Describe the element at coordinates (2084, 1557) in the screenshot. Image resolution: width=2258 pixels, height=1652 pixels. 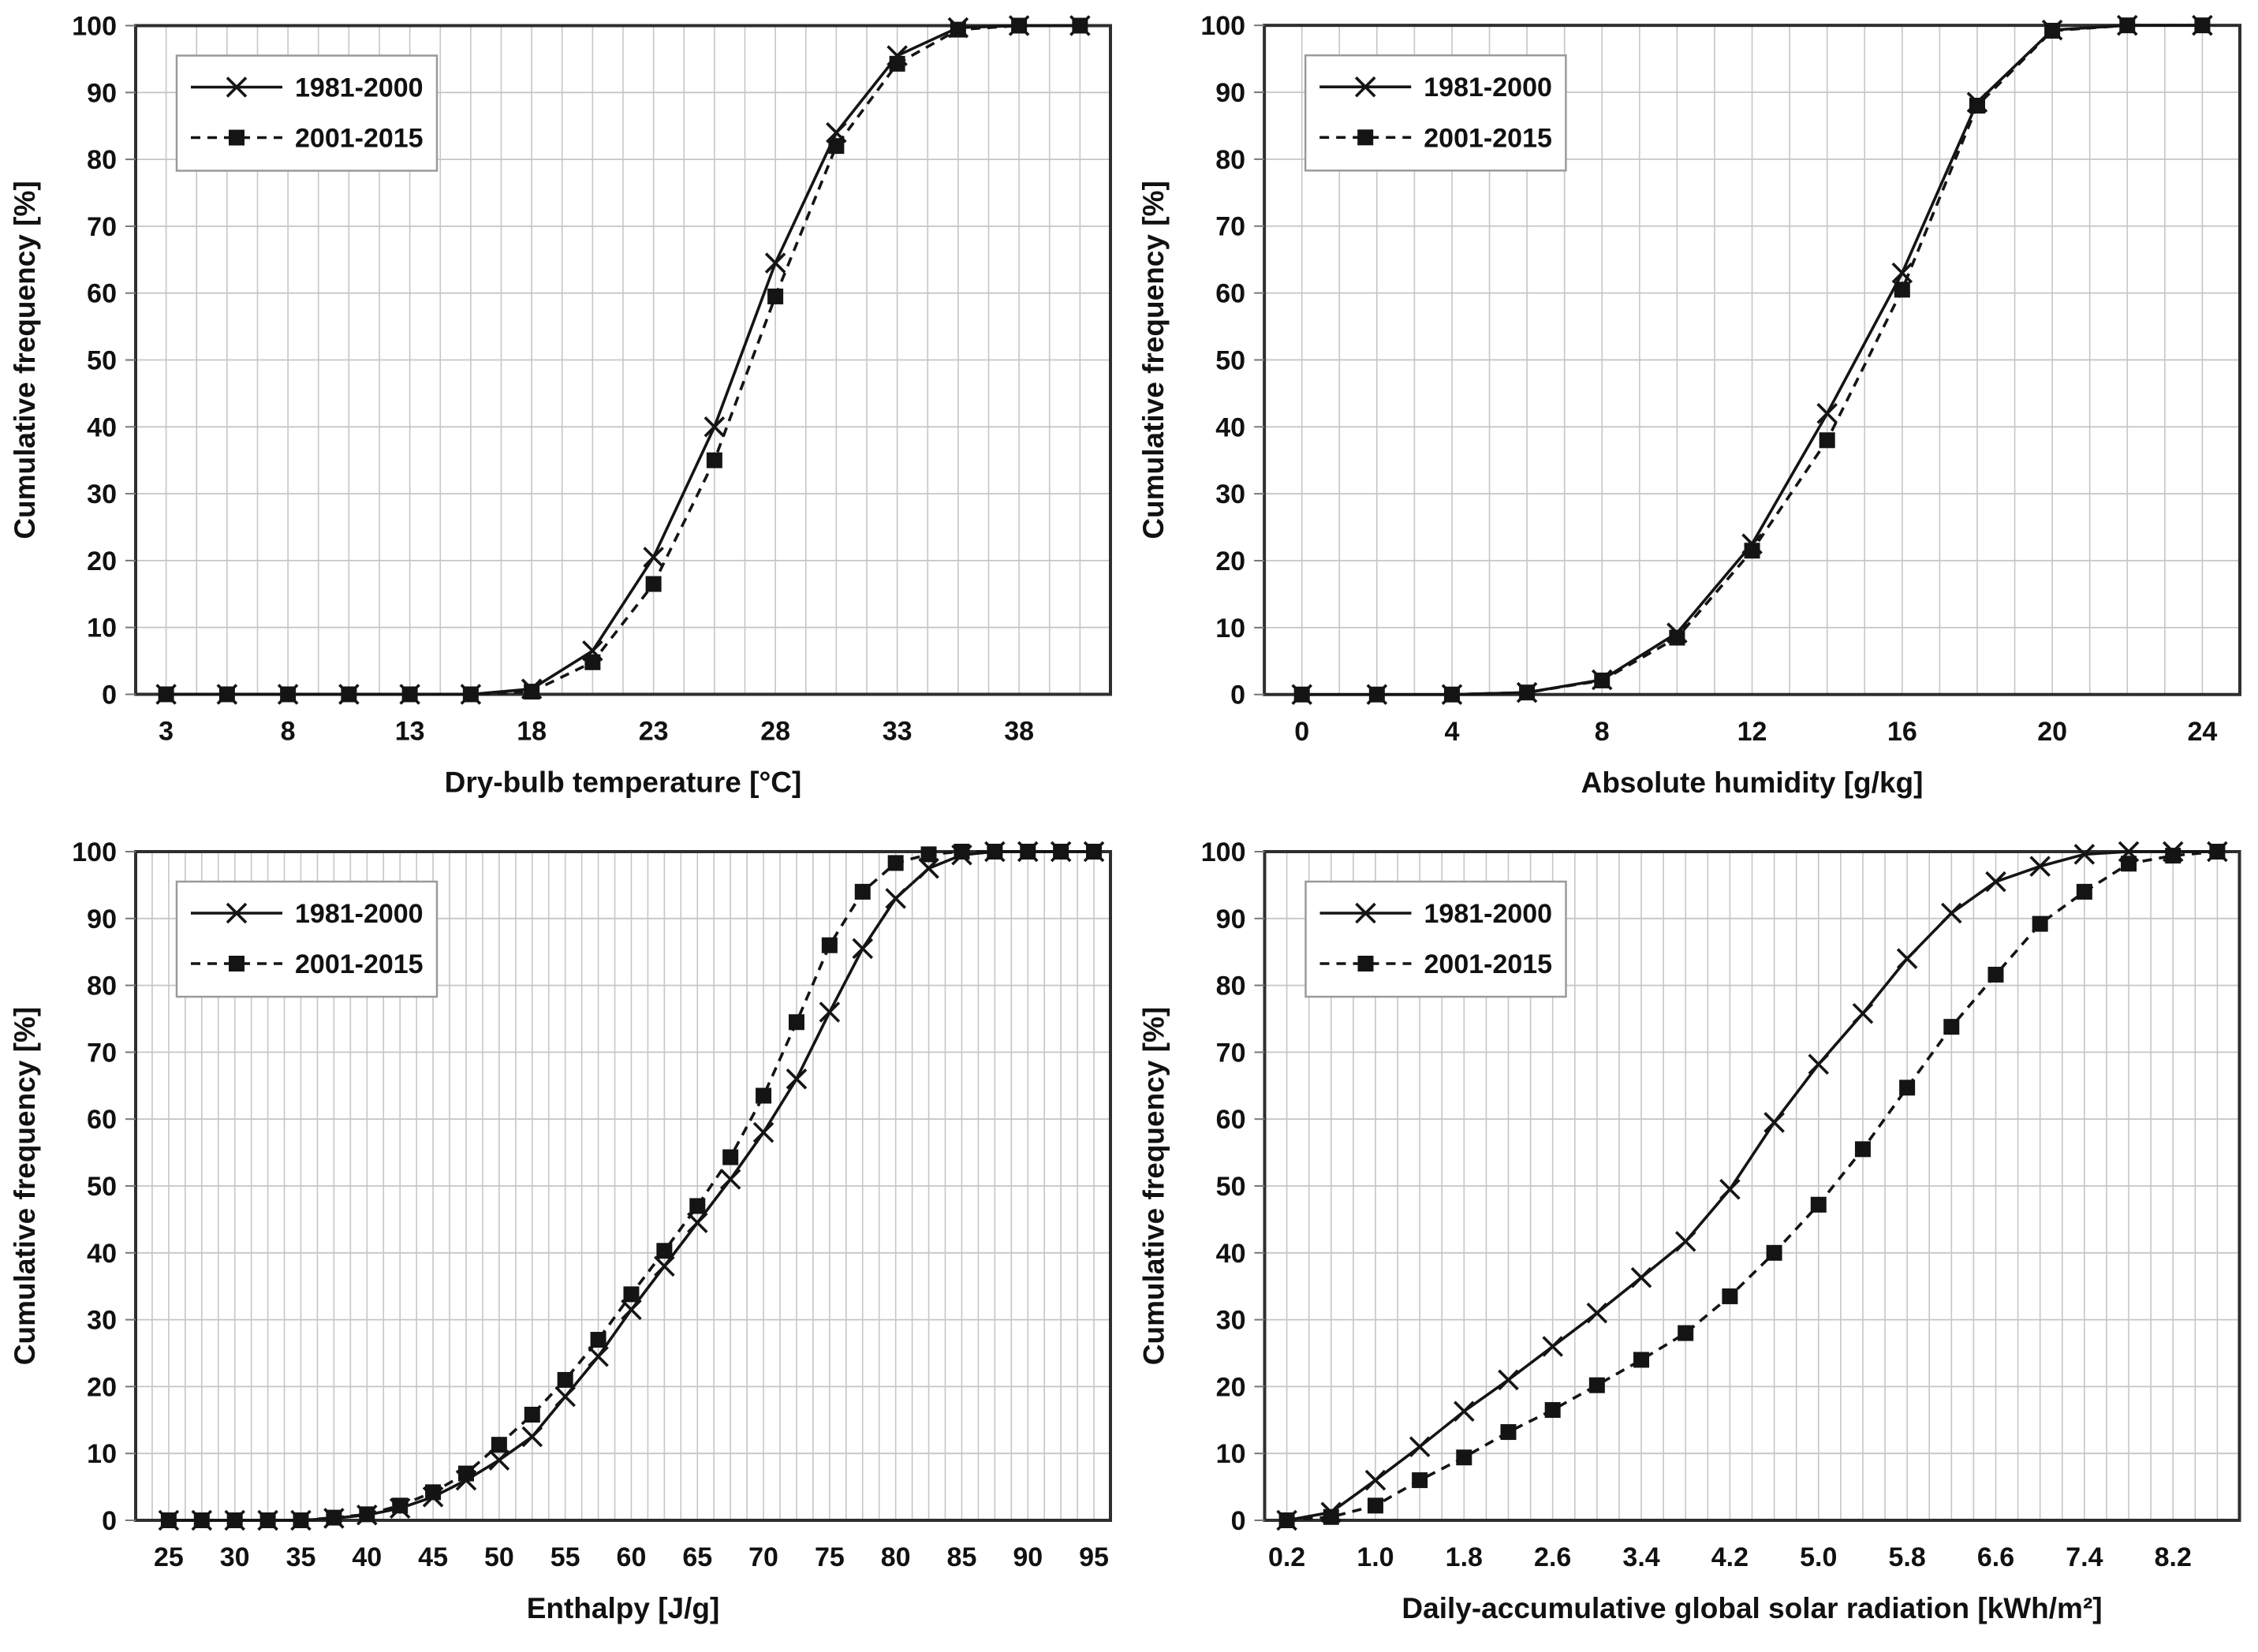
I see `x-tick-label: 7.4` at that location.